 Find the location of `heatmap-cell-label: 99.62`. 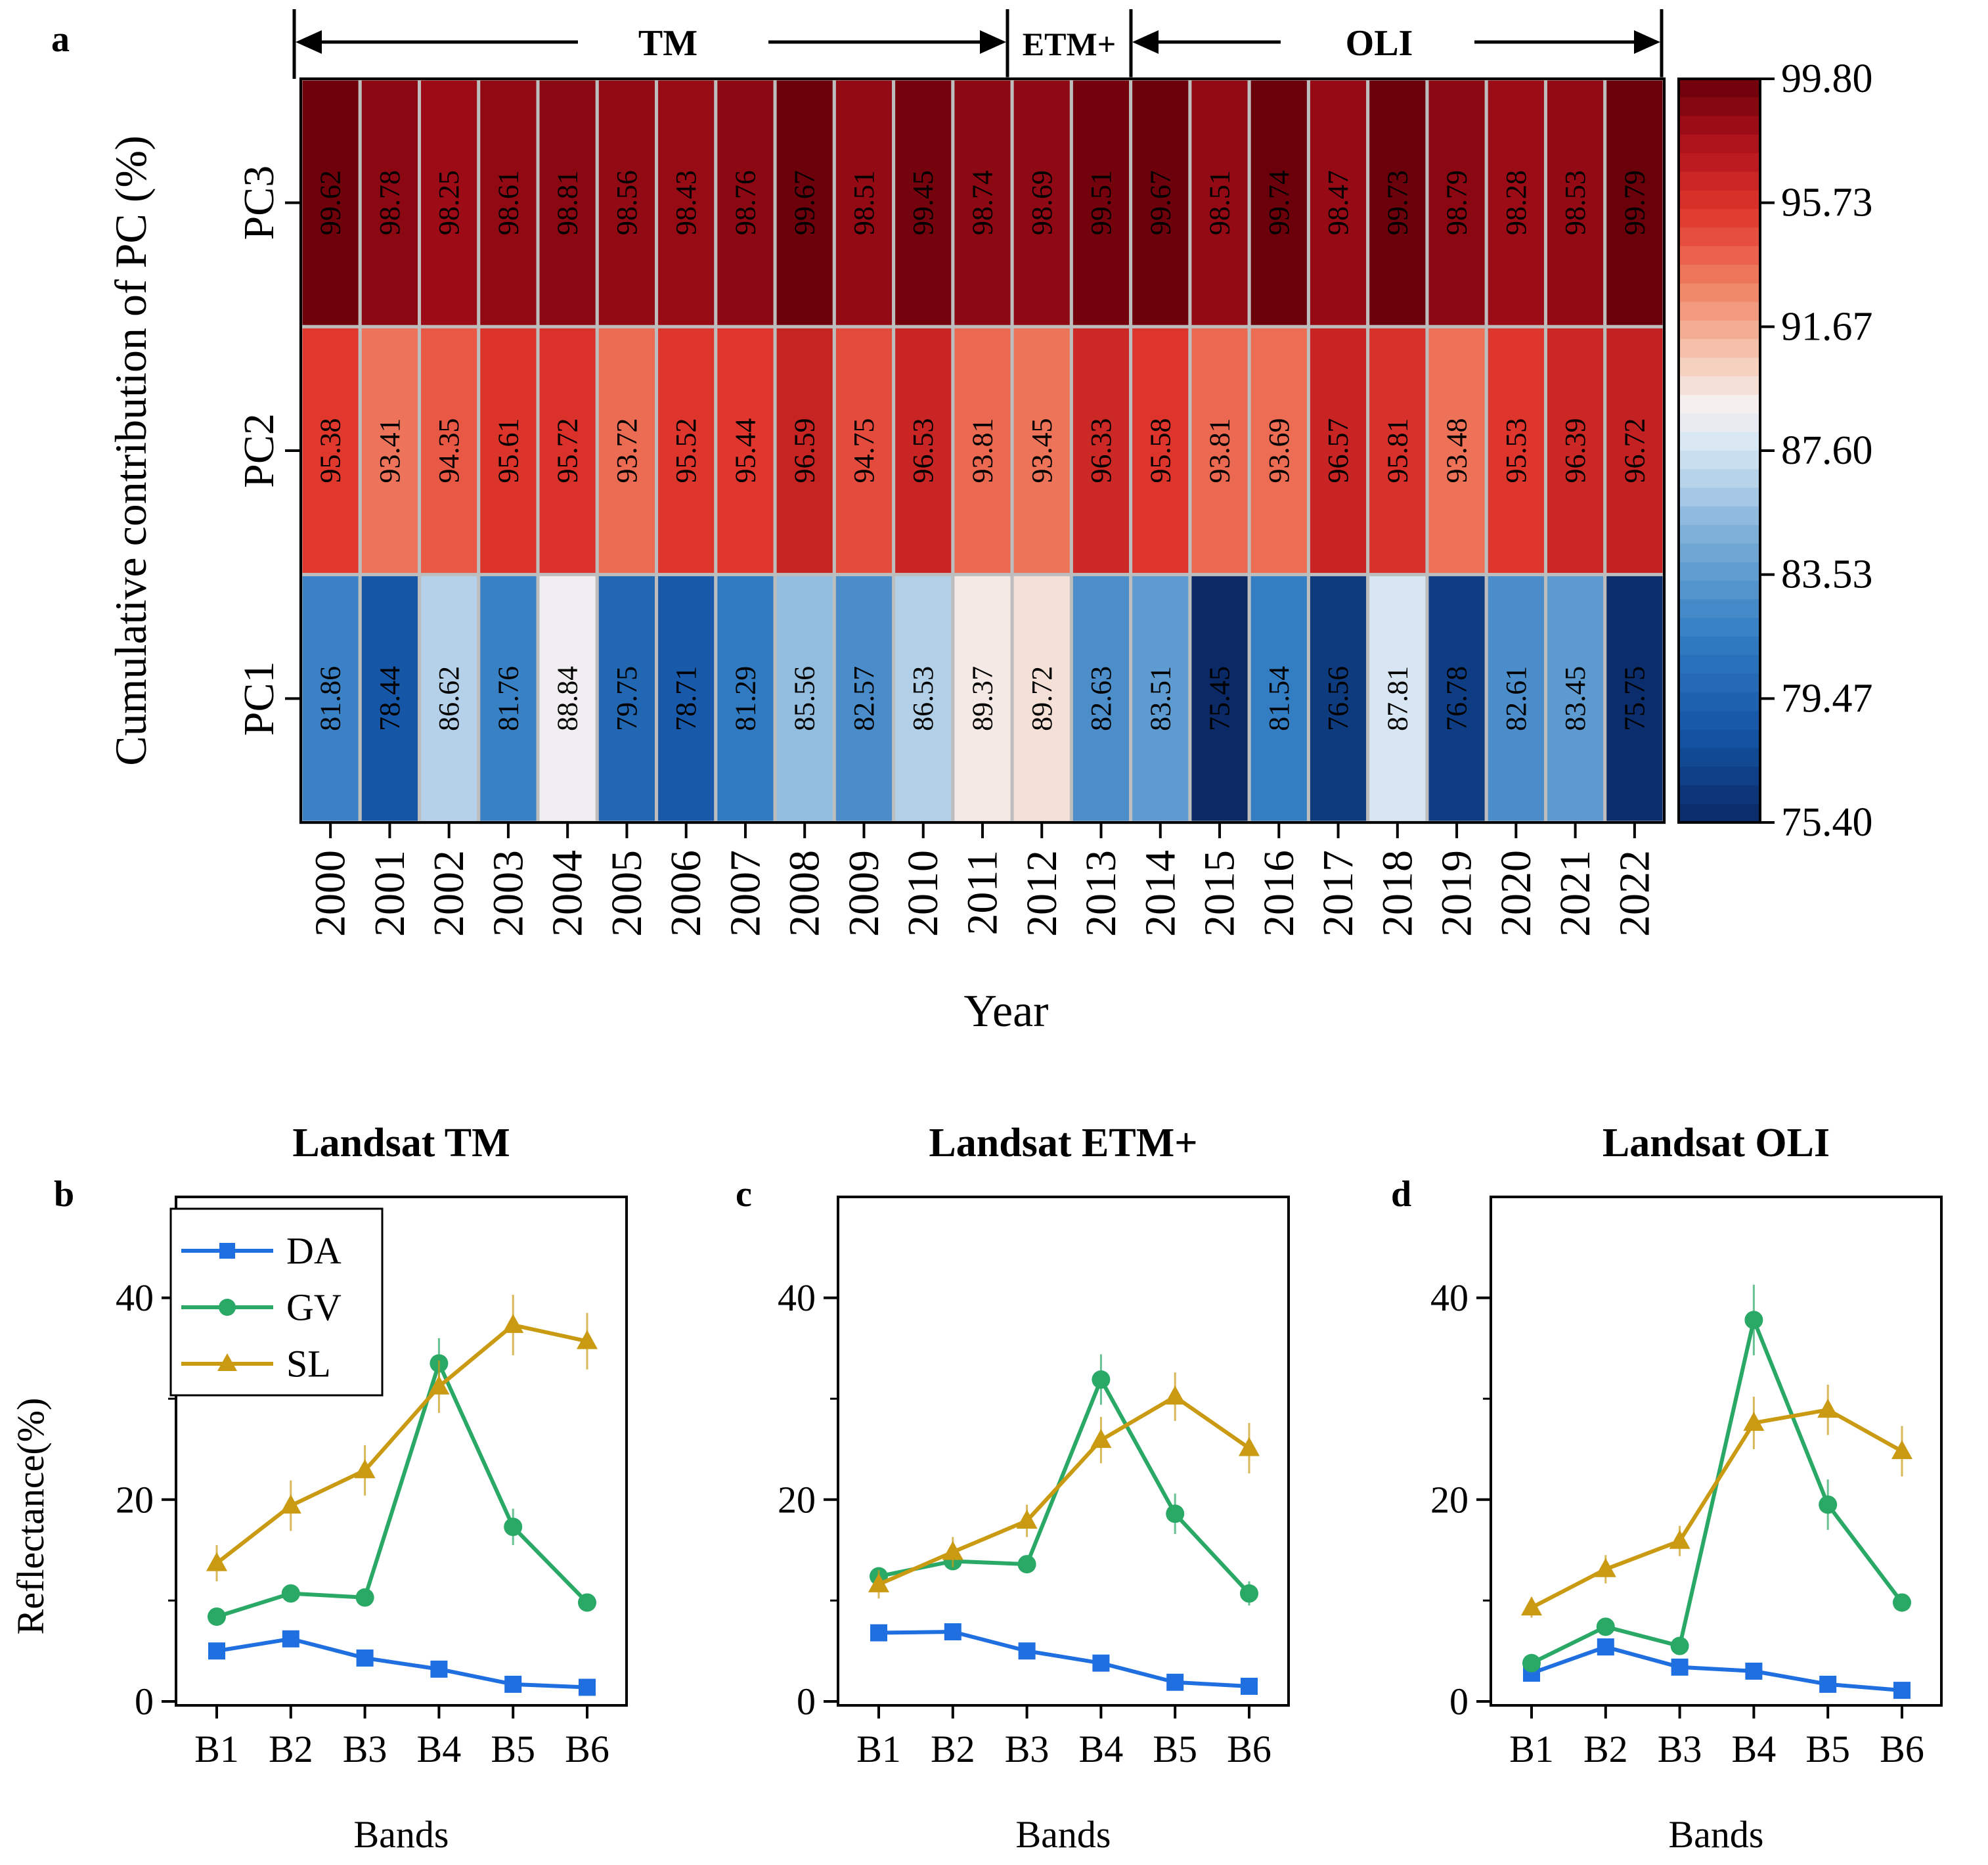

heatmap-cell-label: 99.62 is located at coordinates (331, 202).